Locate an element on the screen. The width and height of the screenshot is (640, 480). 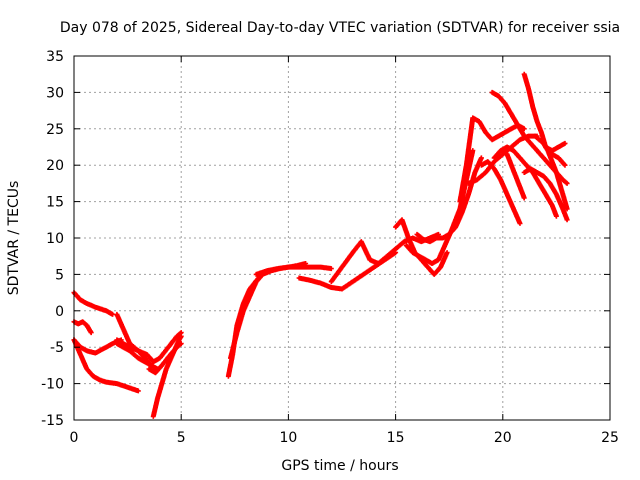
y-axis-label: SDTVAR / TECUs is located at coordinates (14, 238).